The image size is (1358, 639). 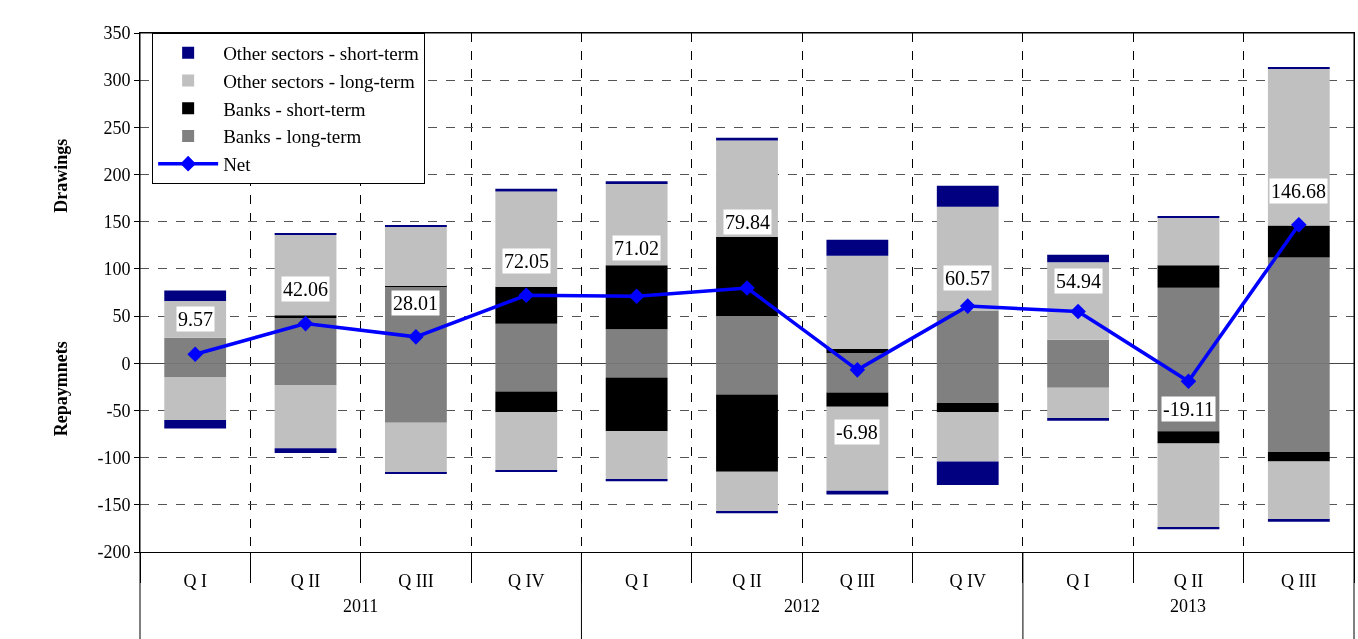 I want to click on y-tick-label: 250, so click(x=117, y=127).